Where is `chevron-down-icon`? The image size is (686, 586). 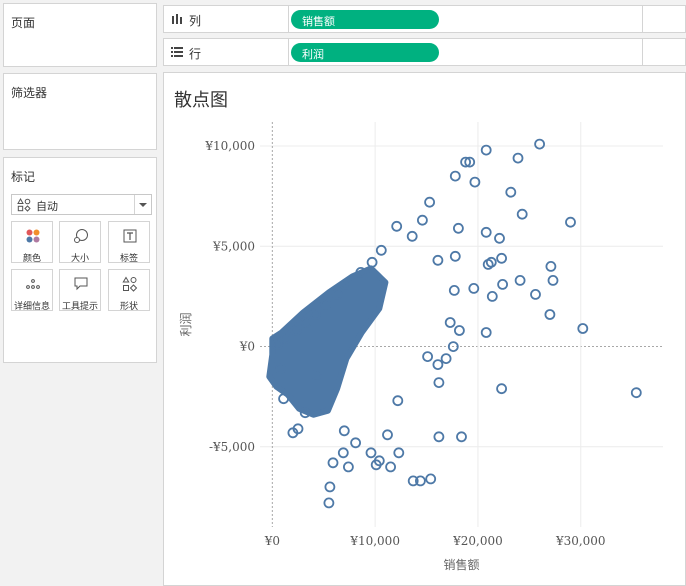
chevron-down-icon is located at coordinates (142, 204).